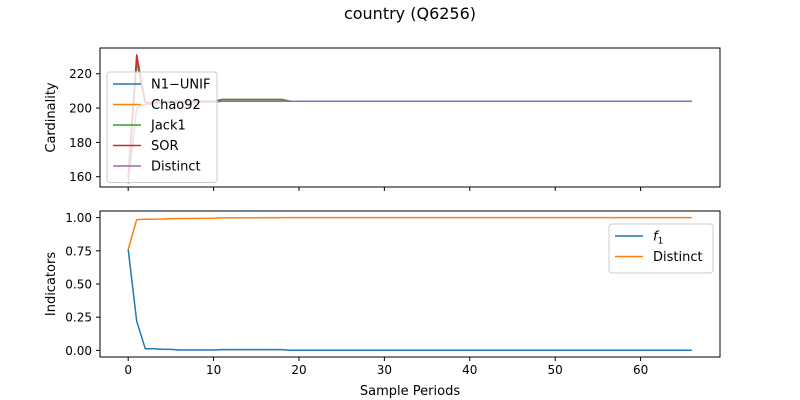  What do you see at coordinates (80, 143) in the screenshot?
I see `y-tick-label: 180` at bounding box center [80, 143].